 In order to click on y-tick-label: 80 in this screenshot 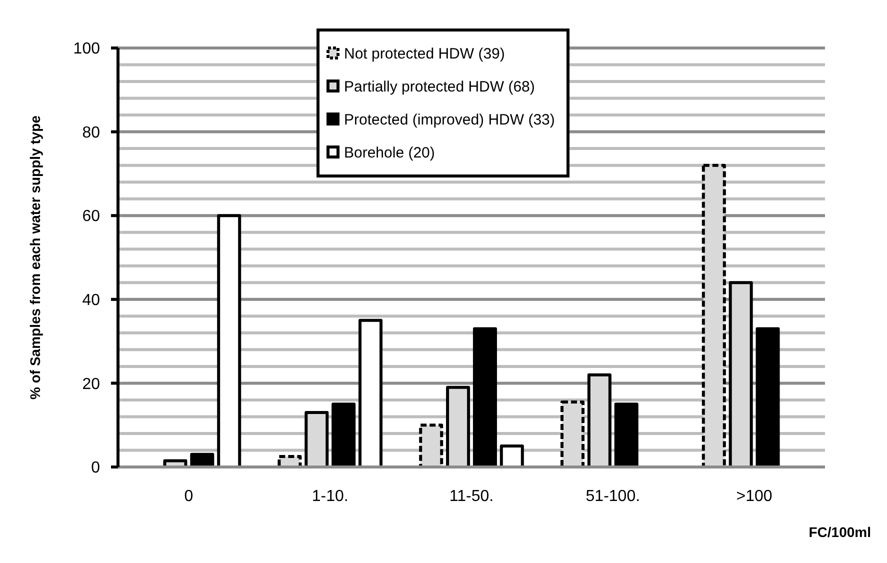, I will do `click(91, 133)`.